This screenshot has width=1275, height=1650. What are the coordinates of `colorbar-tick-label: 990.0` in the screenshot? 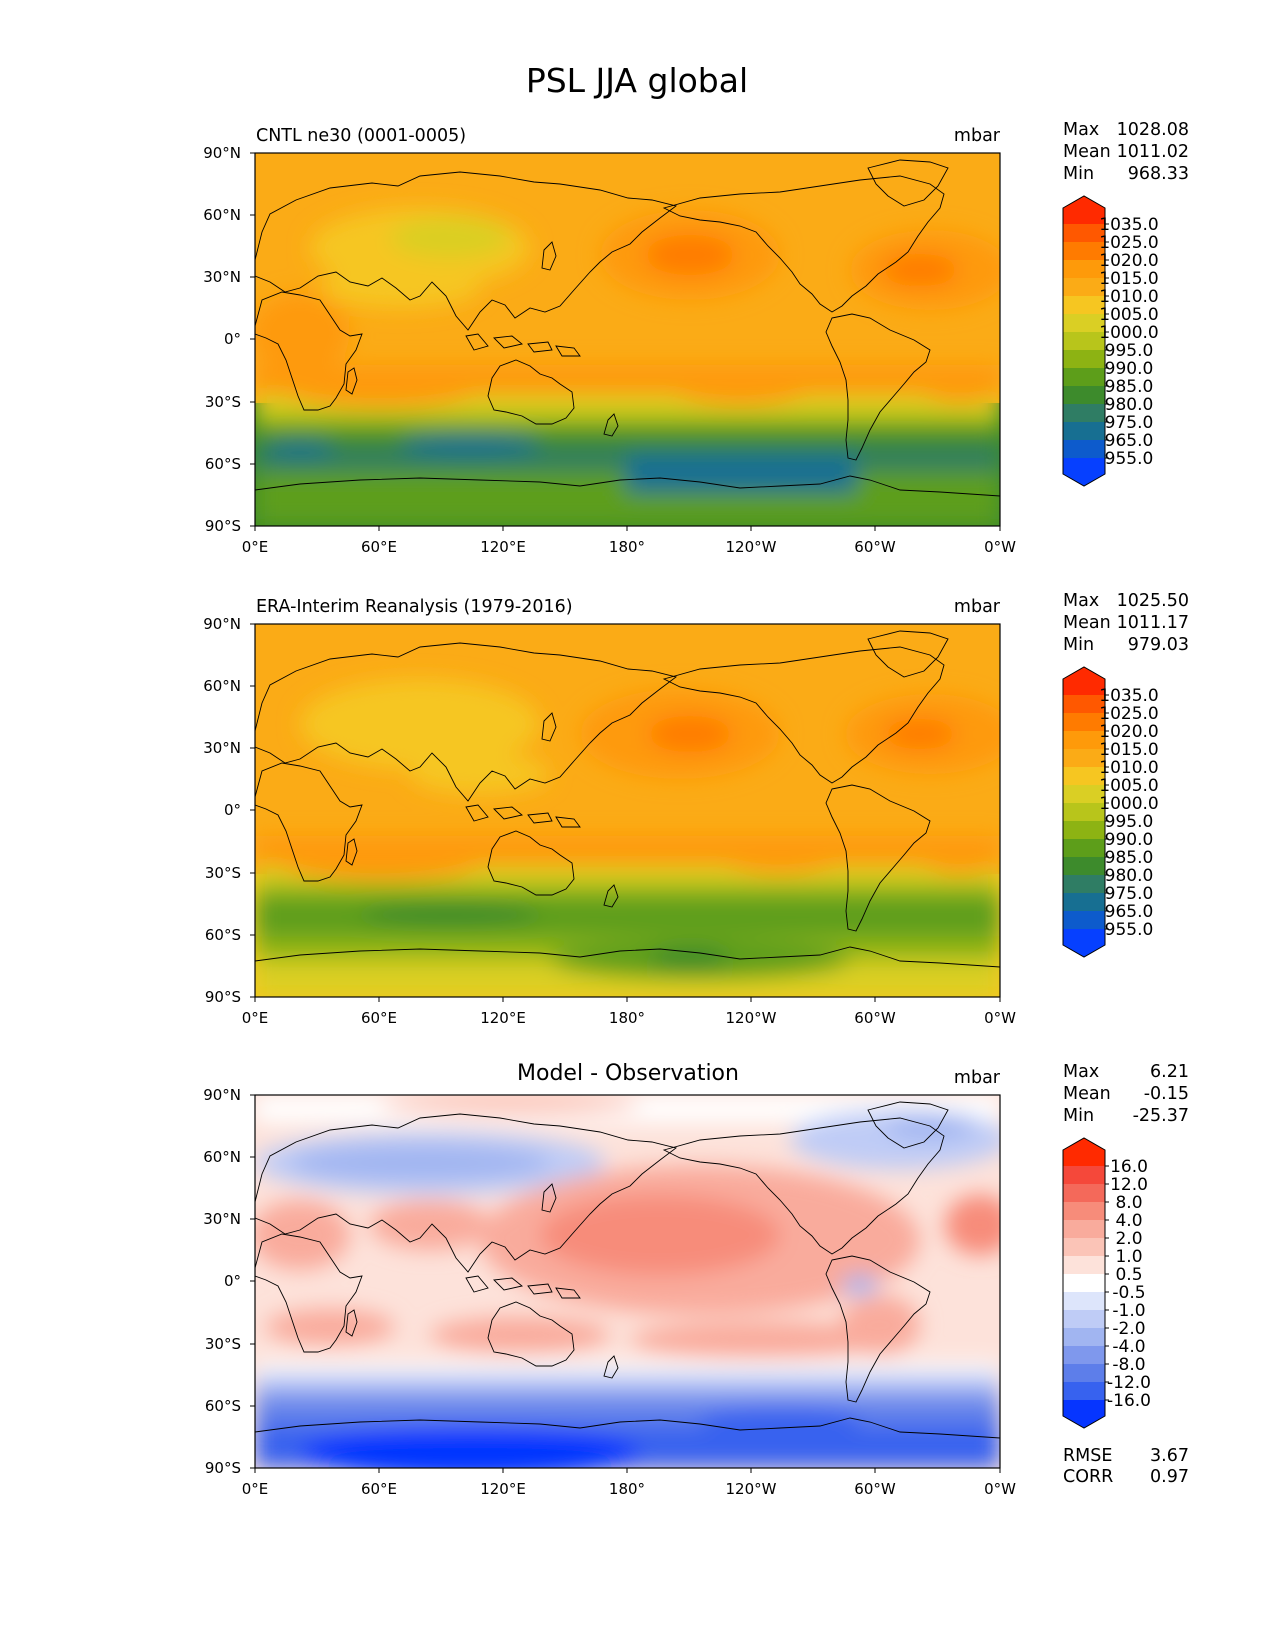 It's located at (1129, 369).